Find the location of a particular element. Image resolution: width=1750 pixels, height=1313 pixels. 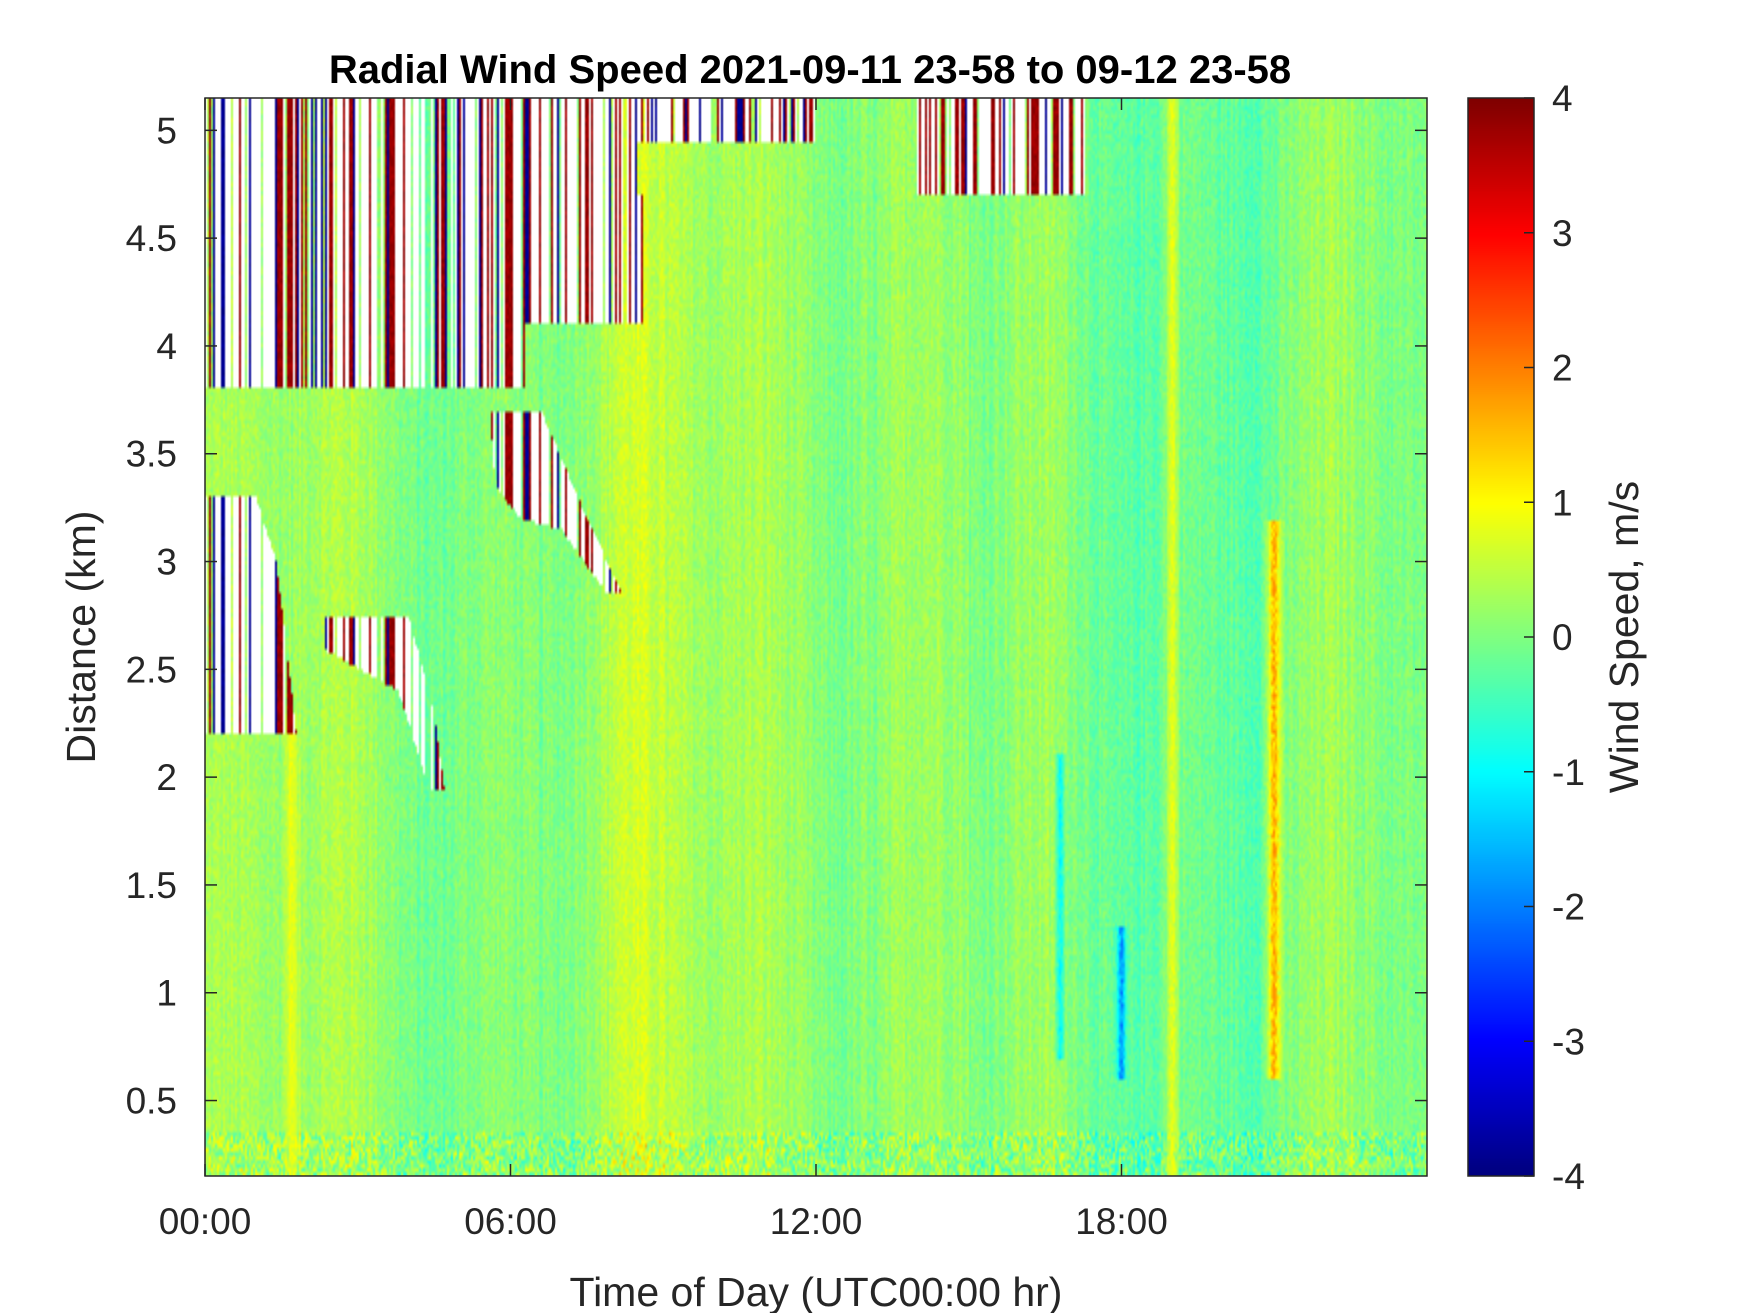

y-tick-label: 0.5 is located at coordinates (151, 1101).